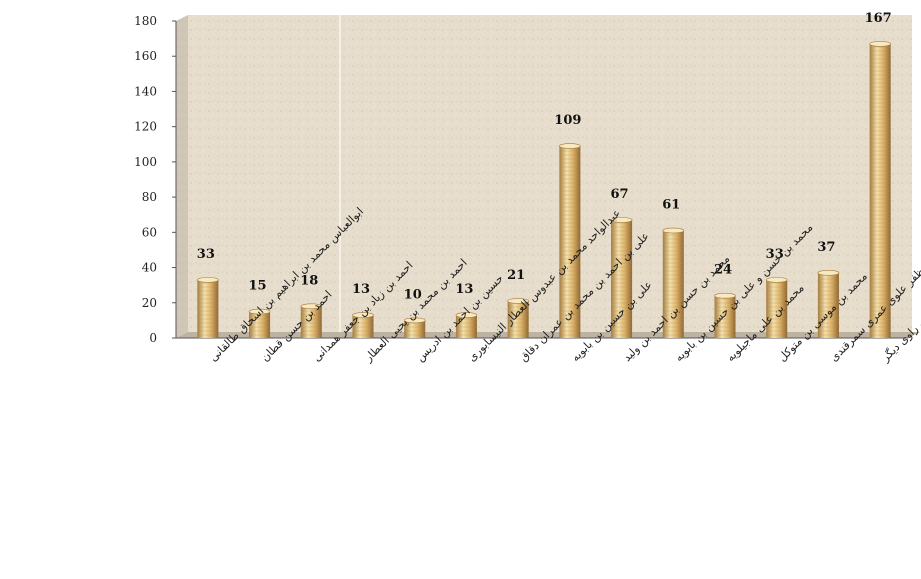 This screenshot has height=579, width=921. What do you see at coordinates (149, 232) in the screenshot?
I see `y-tick-label: 60` at bounding box center [149, 232].